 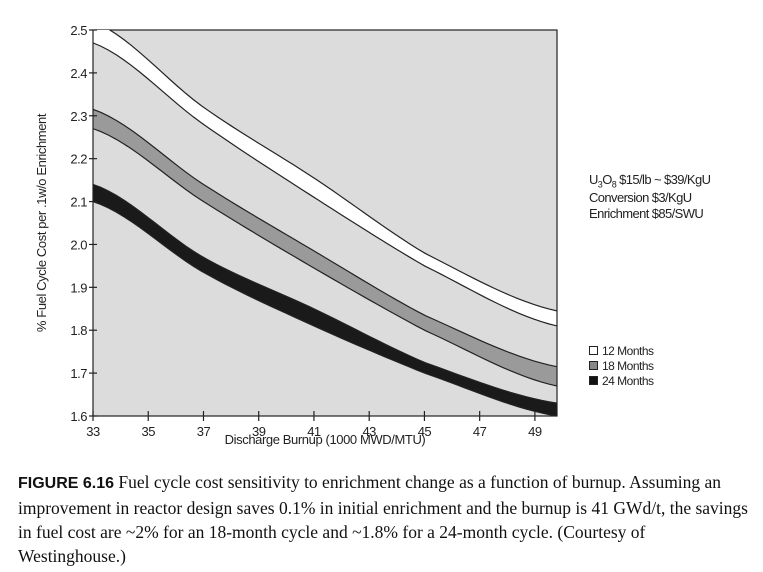 I want to click on legend-swatch-white, so click(x=593, y=350).